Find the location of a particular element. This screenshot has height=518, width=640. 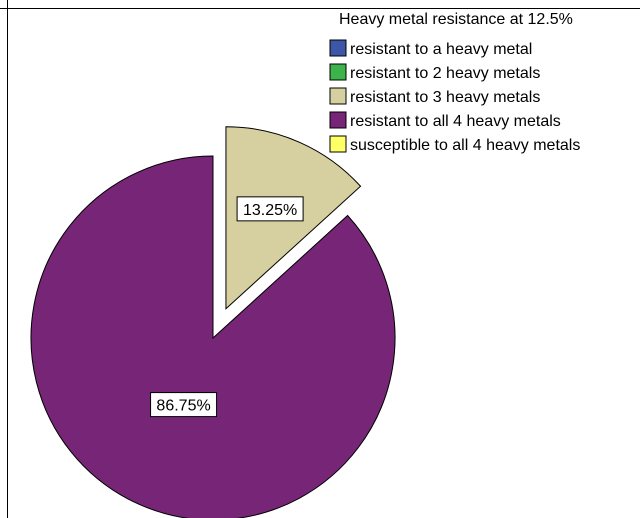

legend-label: resistant to 2 heavy metals is located at coordinates (445, 73).